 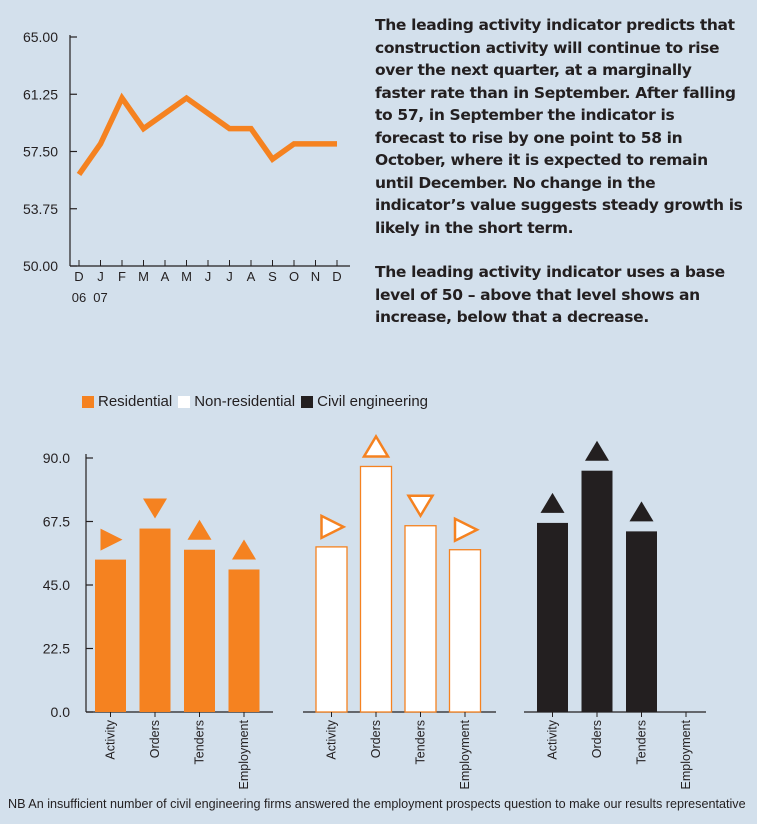 I want to click on trend-arrow-residential-orders, so click(x=155, y=508).